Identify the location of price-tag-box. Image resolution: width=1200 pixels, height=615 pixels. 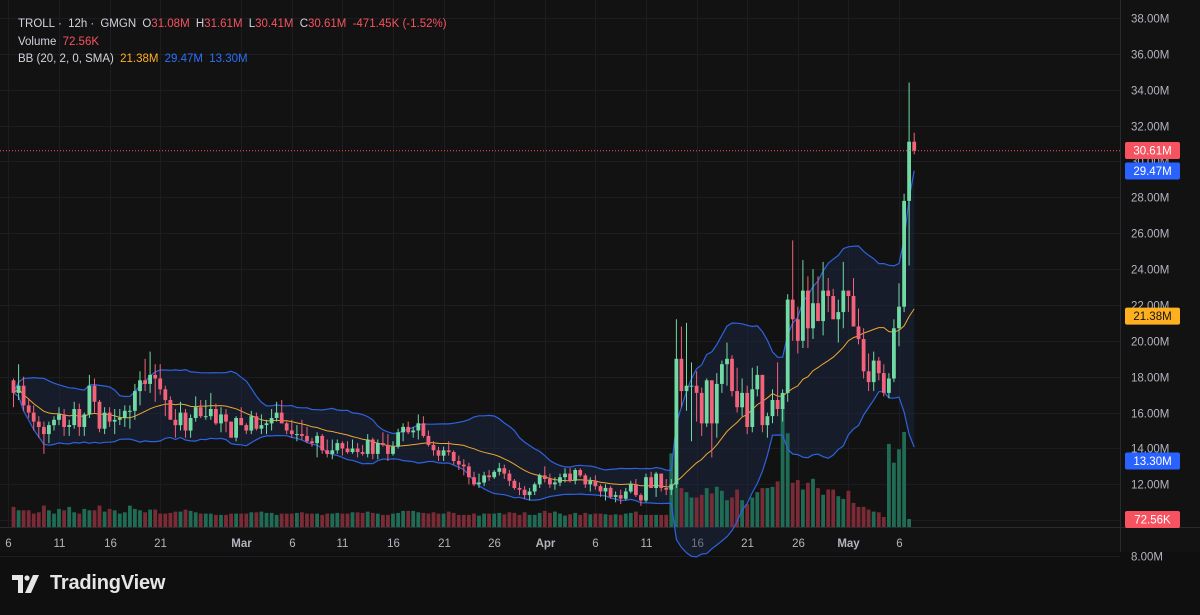
(1152, 316).